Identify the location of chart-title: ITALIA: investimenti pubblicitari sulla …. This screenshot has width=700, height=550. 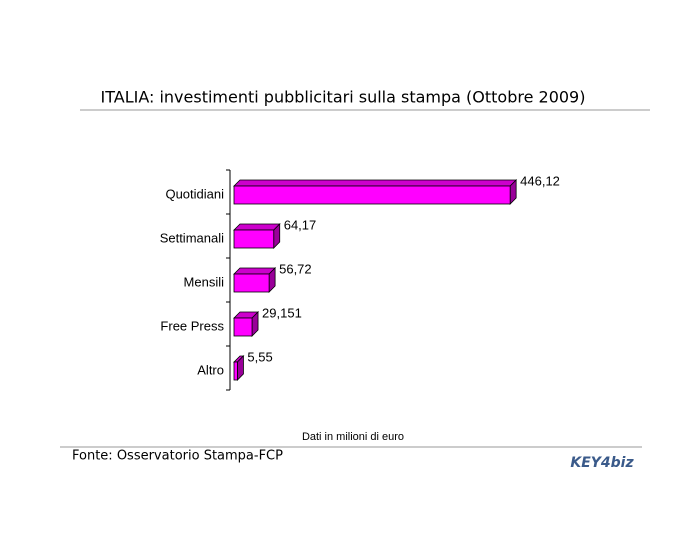
(343, 97).